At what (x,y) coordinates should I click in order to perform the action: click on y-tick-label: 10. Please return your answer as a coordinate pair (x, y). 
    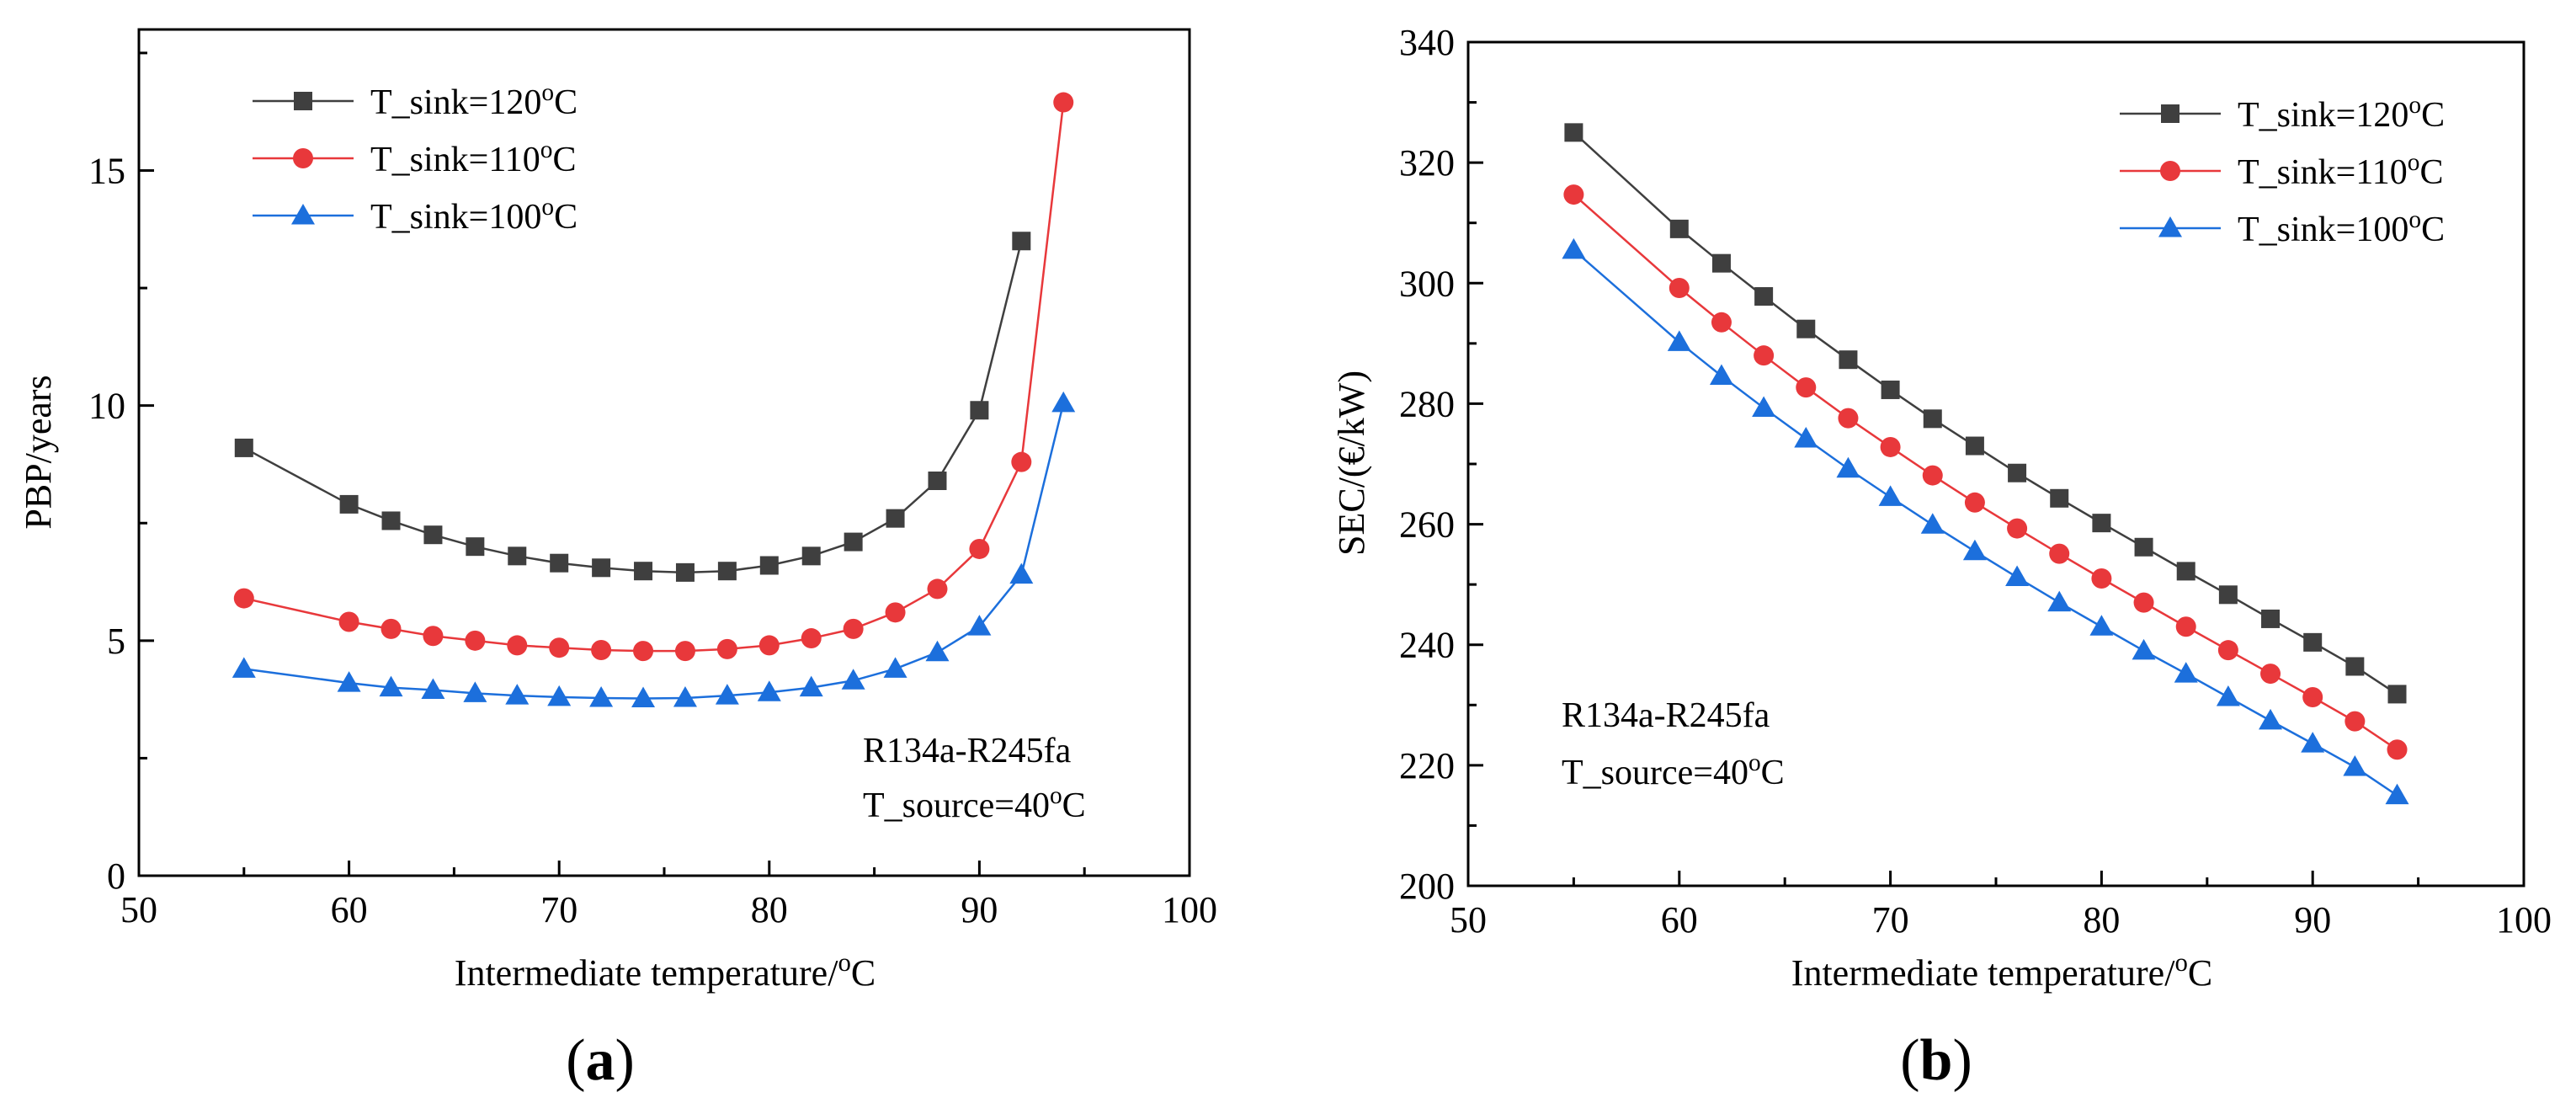
    Looking at the image, I should click on (106, 406).